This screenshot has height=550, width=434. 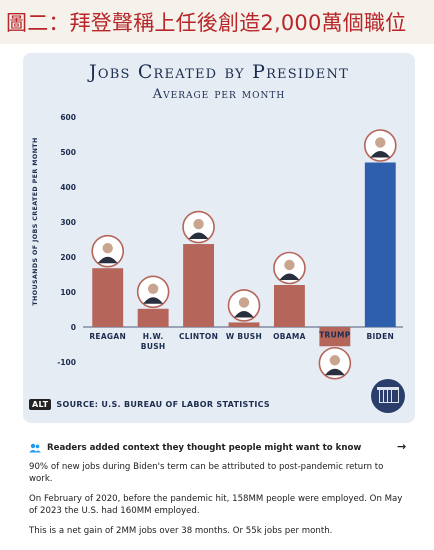 I want to click on y-tick-label: 500, so click(x=68, y=152).